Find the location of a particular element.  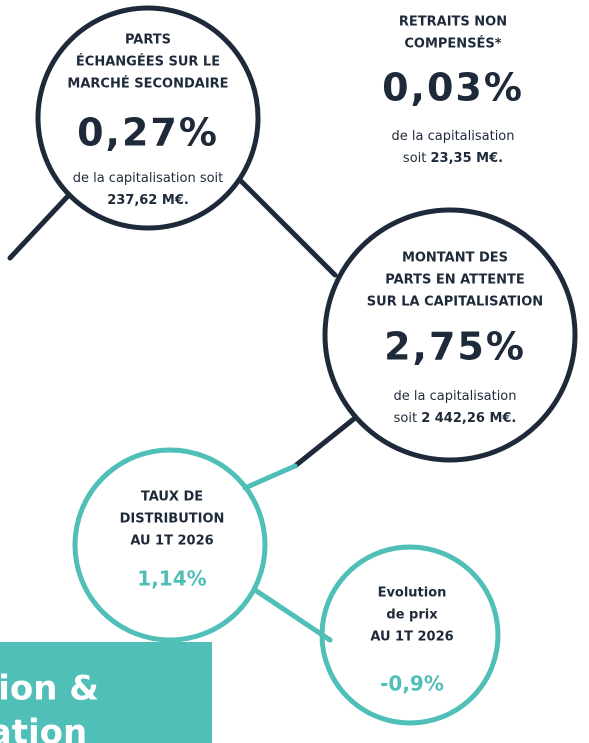

bubble-title: SUR LA CAPITALISATION is located at coordinates (455, 302).